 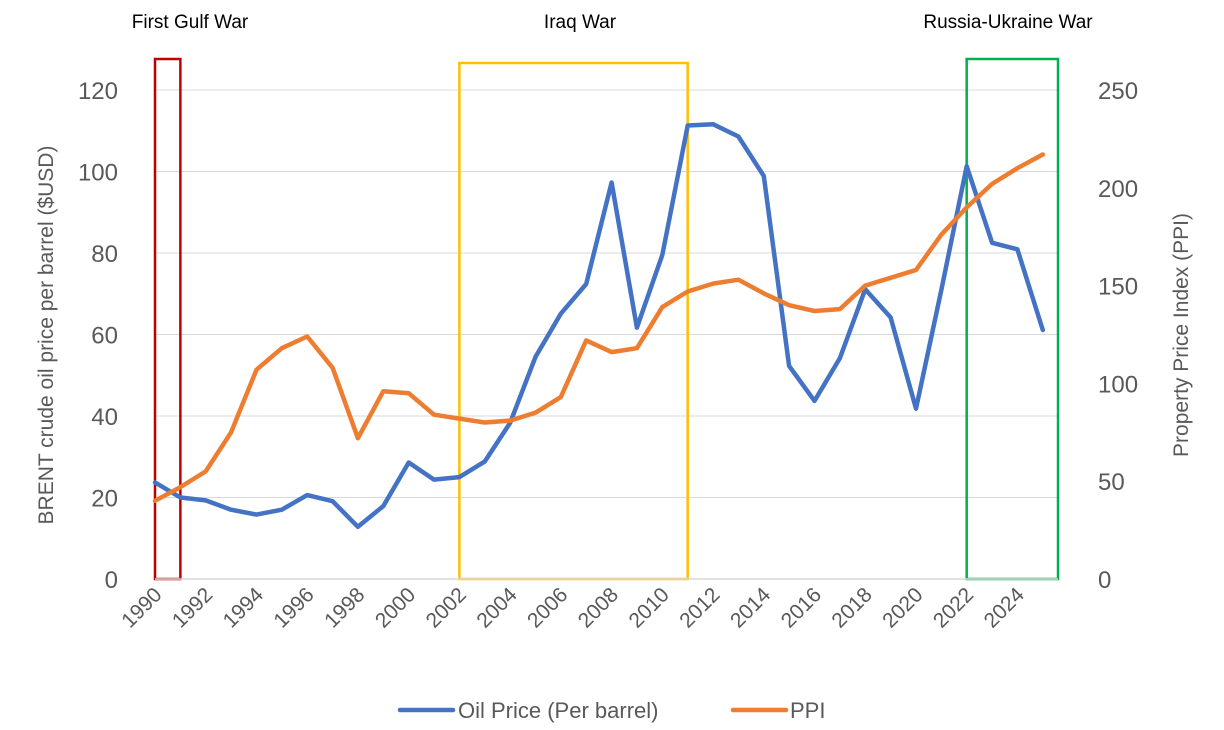 I want to click on legend-label: PPI, so click(x=807, y=710).